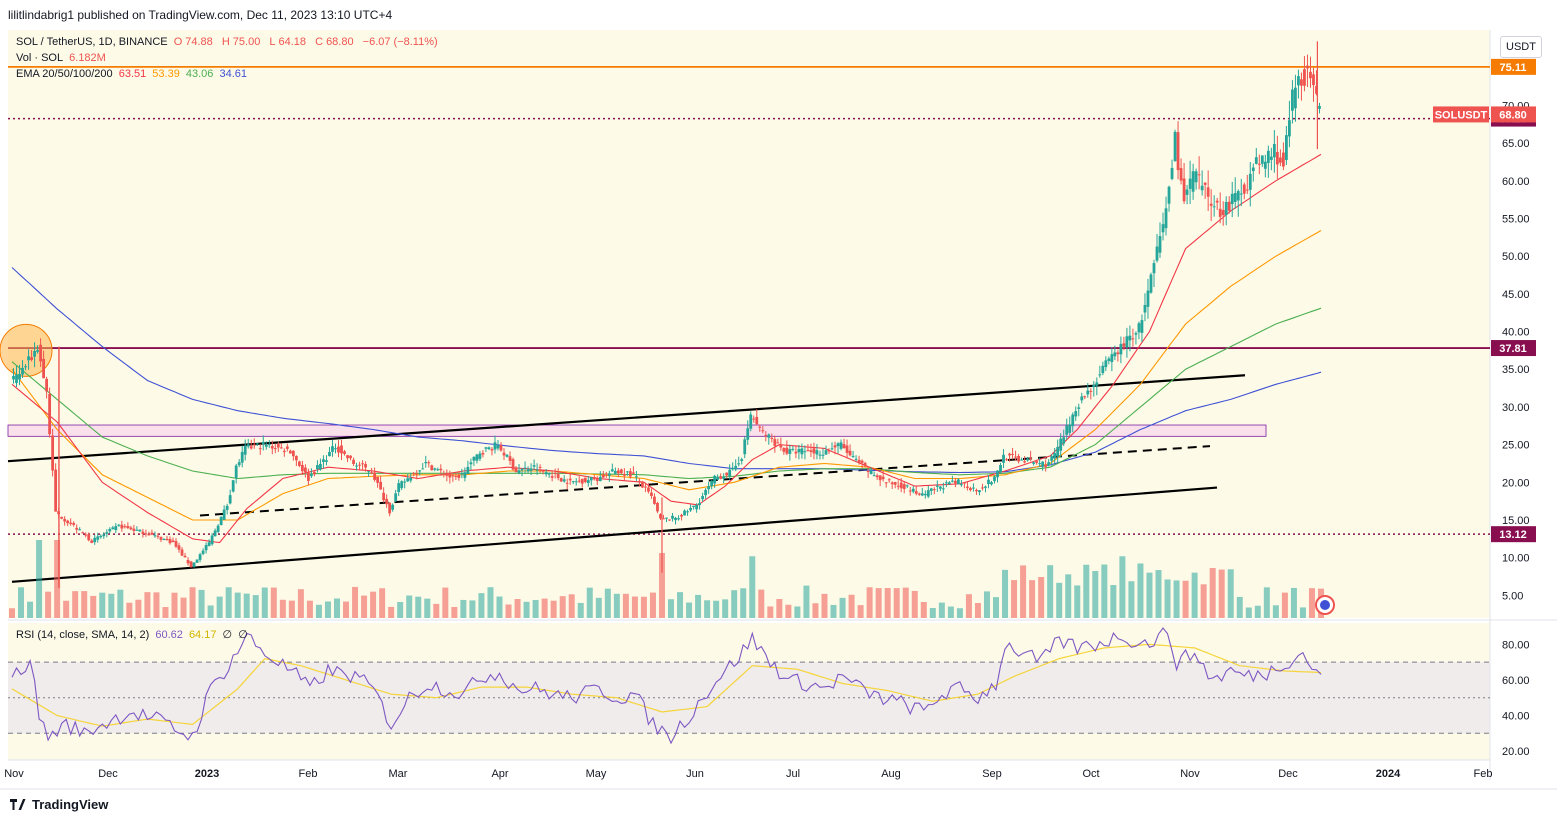 The height and width of the screenshot is (823, 1557). I want to click on time-tick-label: Dec, so click(108, 774).